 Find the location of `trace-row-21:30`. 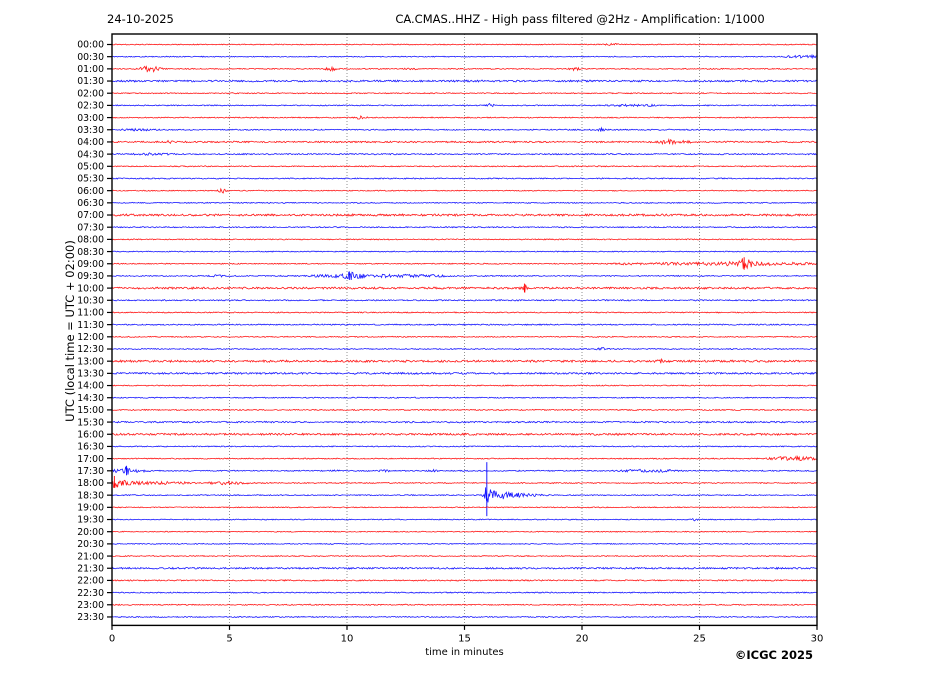

trace-row-21:30 is located at coordinates (464, 568).